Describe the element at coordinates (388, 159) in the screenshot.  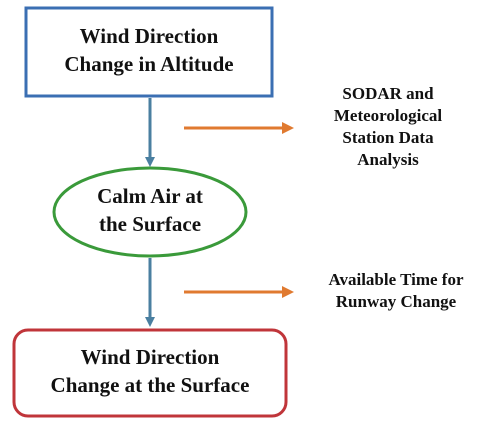
I see `label: Analysis` at that location.